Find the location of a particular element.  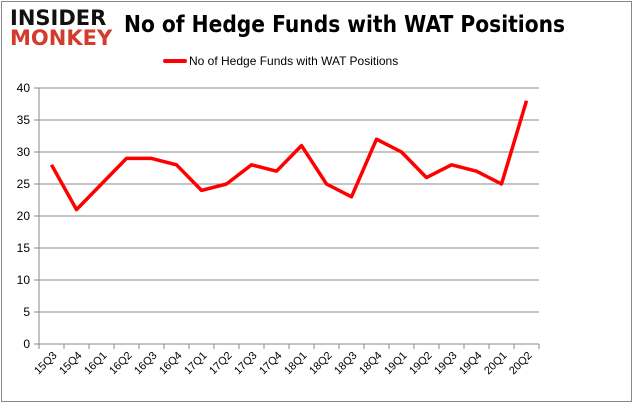

y-tick-label: 15 is located at coordinates (24, 248).